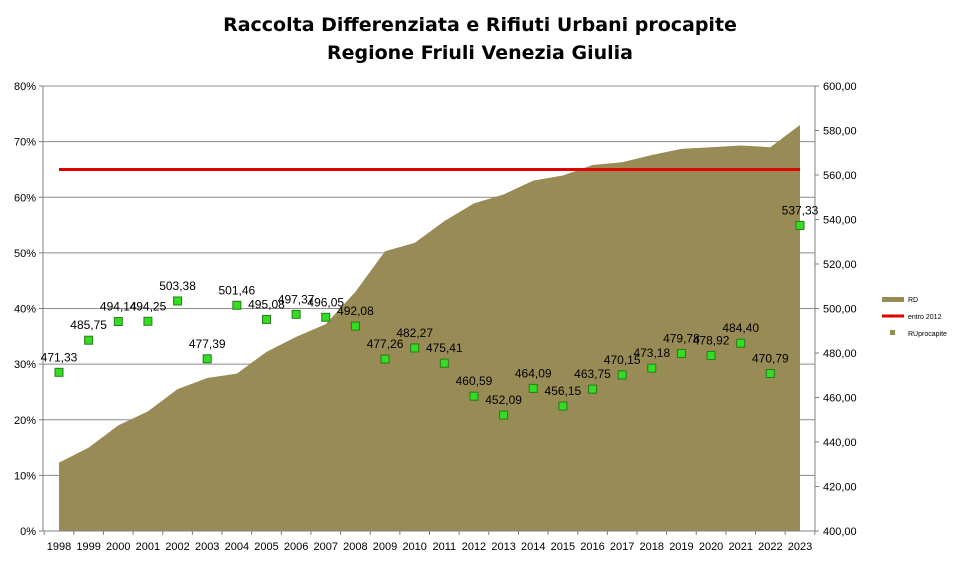 This screenshot has height=565, width=960. What do you see at coordinates (25, 198) in the screenshot?
I see `y-tick-label-left: 60%` at bounding box center [25, 198].